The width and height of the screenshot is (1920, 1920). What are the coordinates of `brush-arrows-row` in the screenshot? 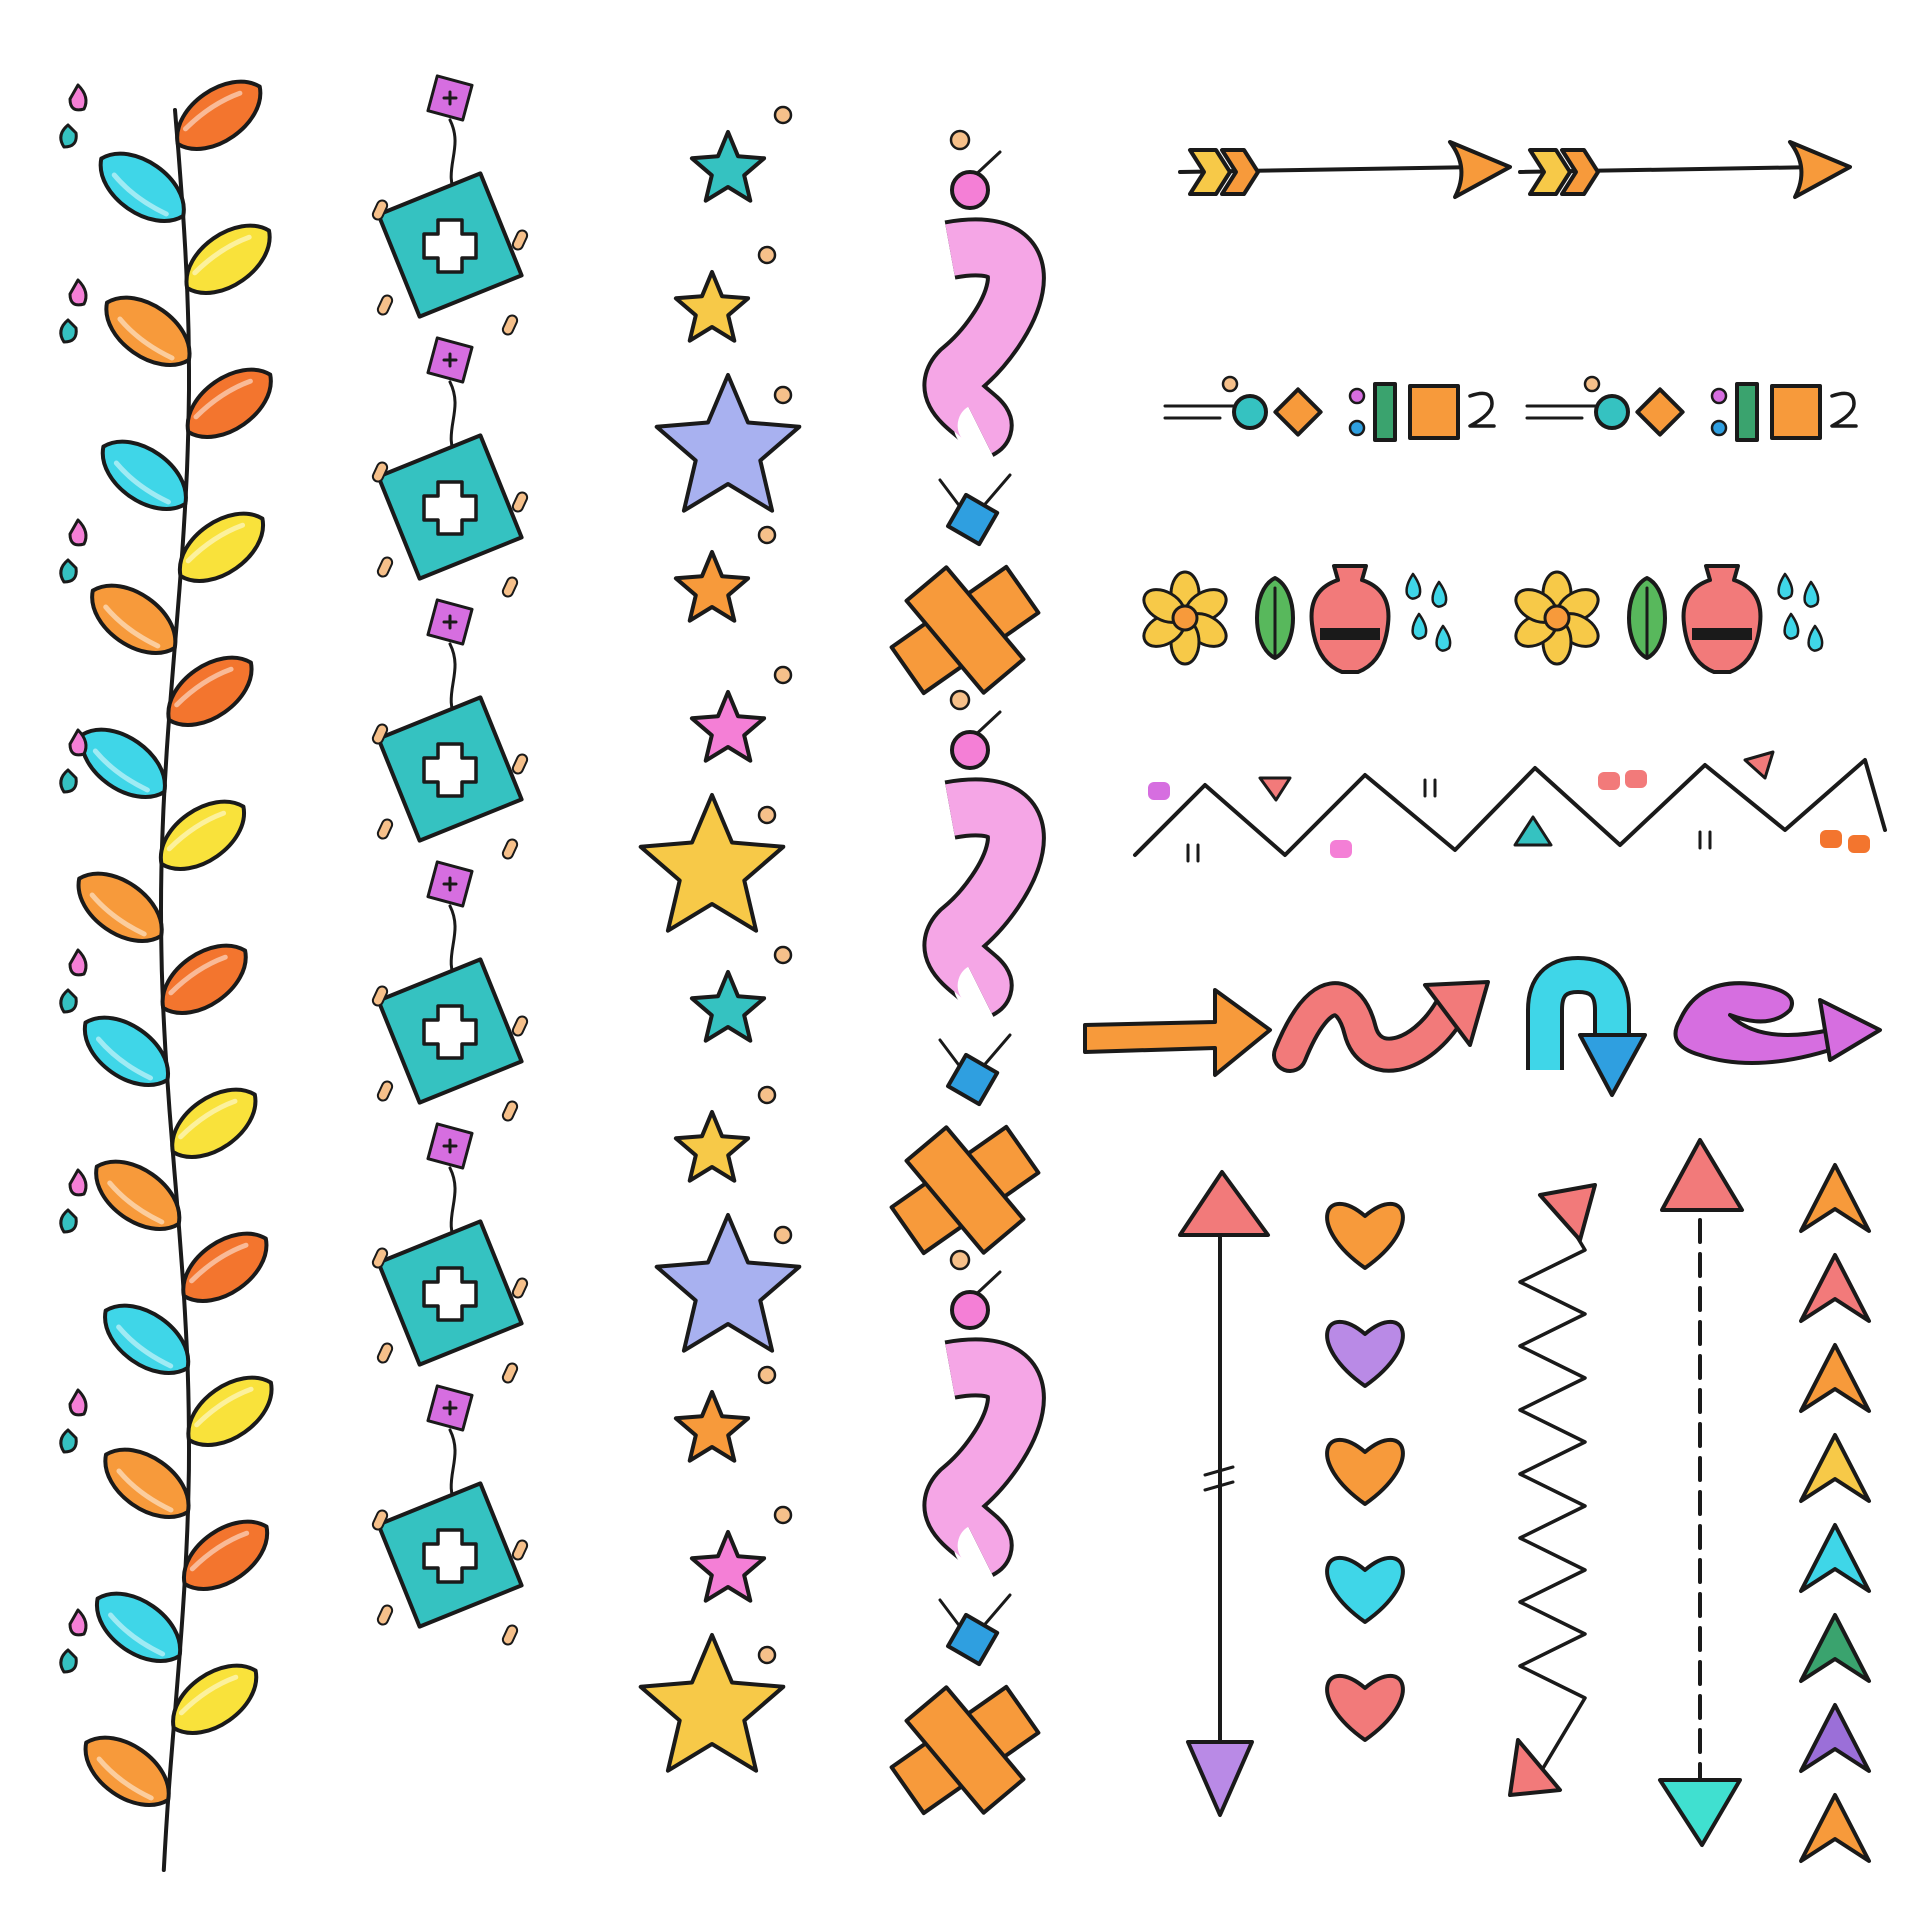 It's located at (1482, 1026).